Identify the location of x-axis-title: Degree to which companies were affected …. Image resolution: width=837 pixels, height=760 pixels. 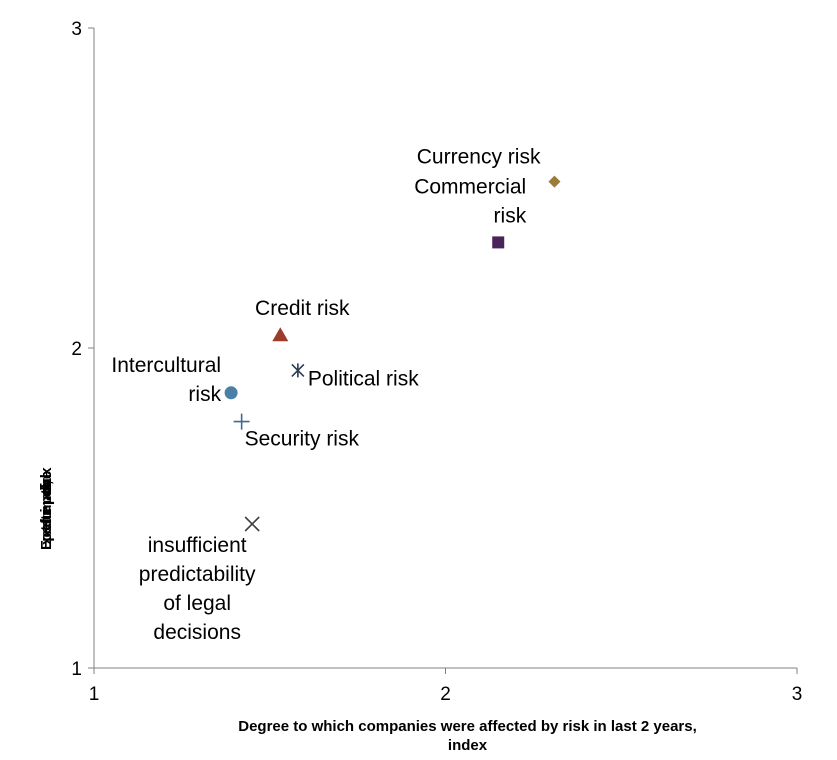
(467, 736).